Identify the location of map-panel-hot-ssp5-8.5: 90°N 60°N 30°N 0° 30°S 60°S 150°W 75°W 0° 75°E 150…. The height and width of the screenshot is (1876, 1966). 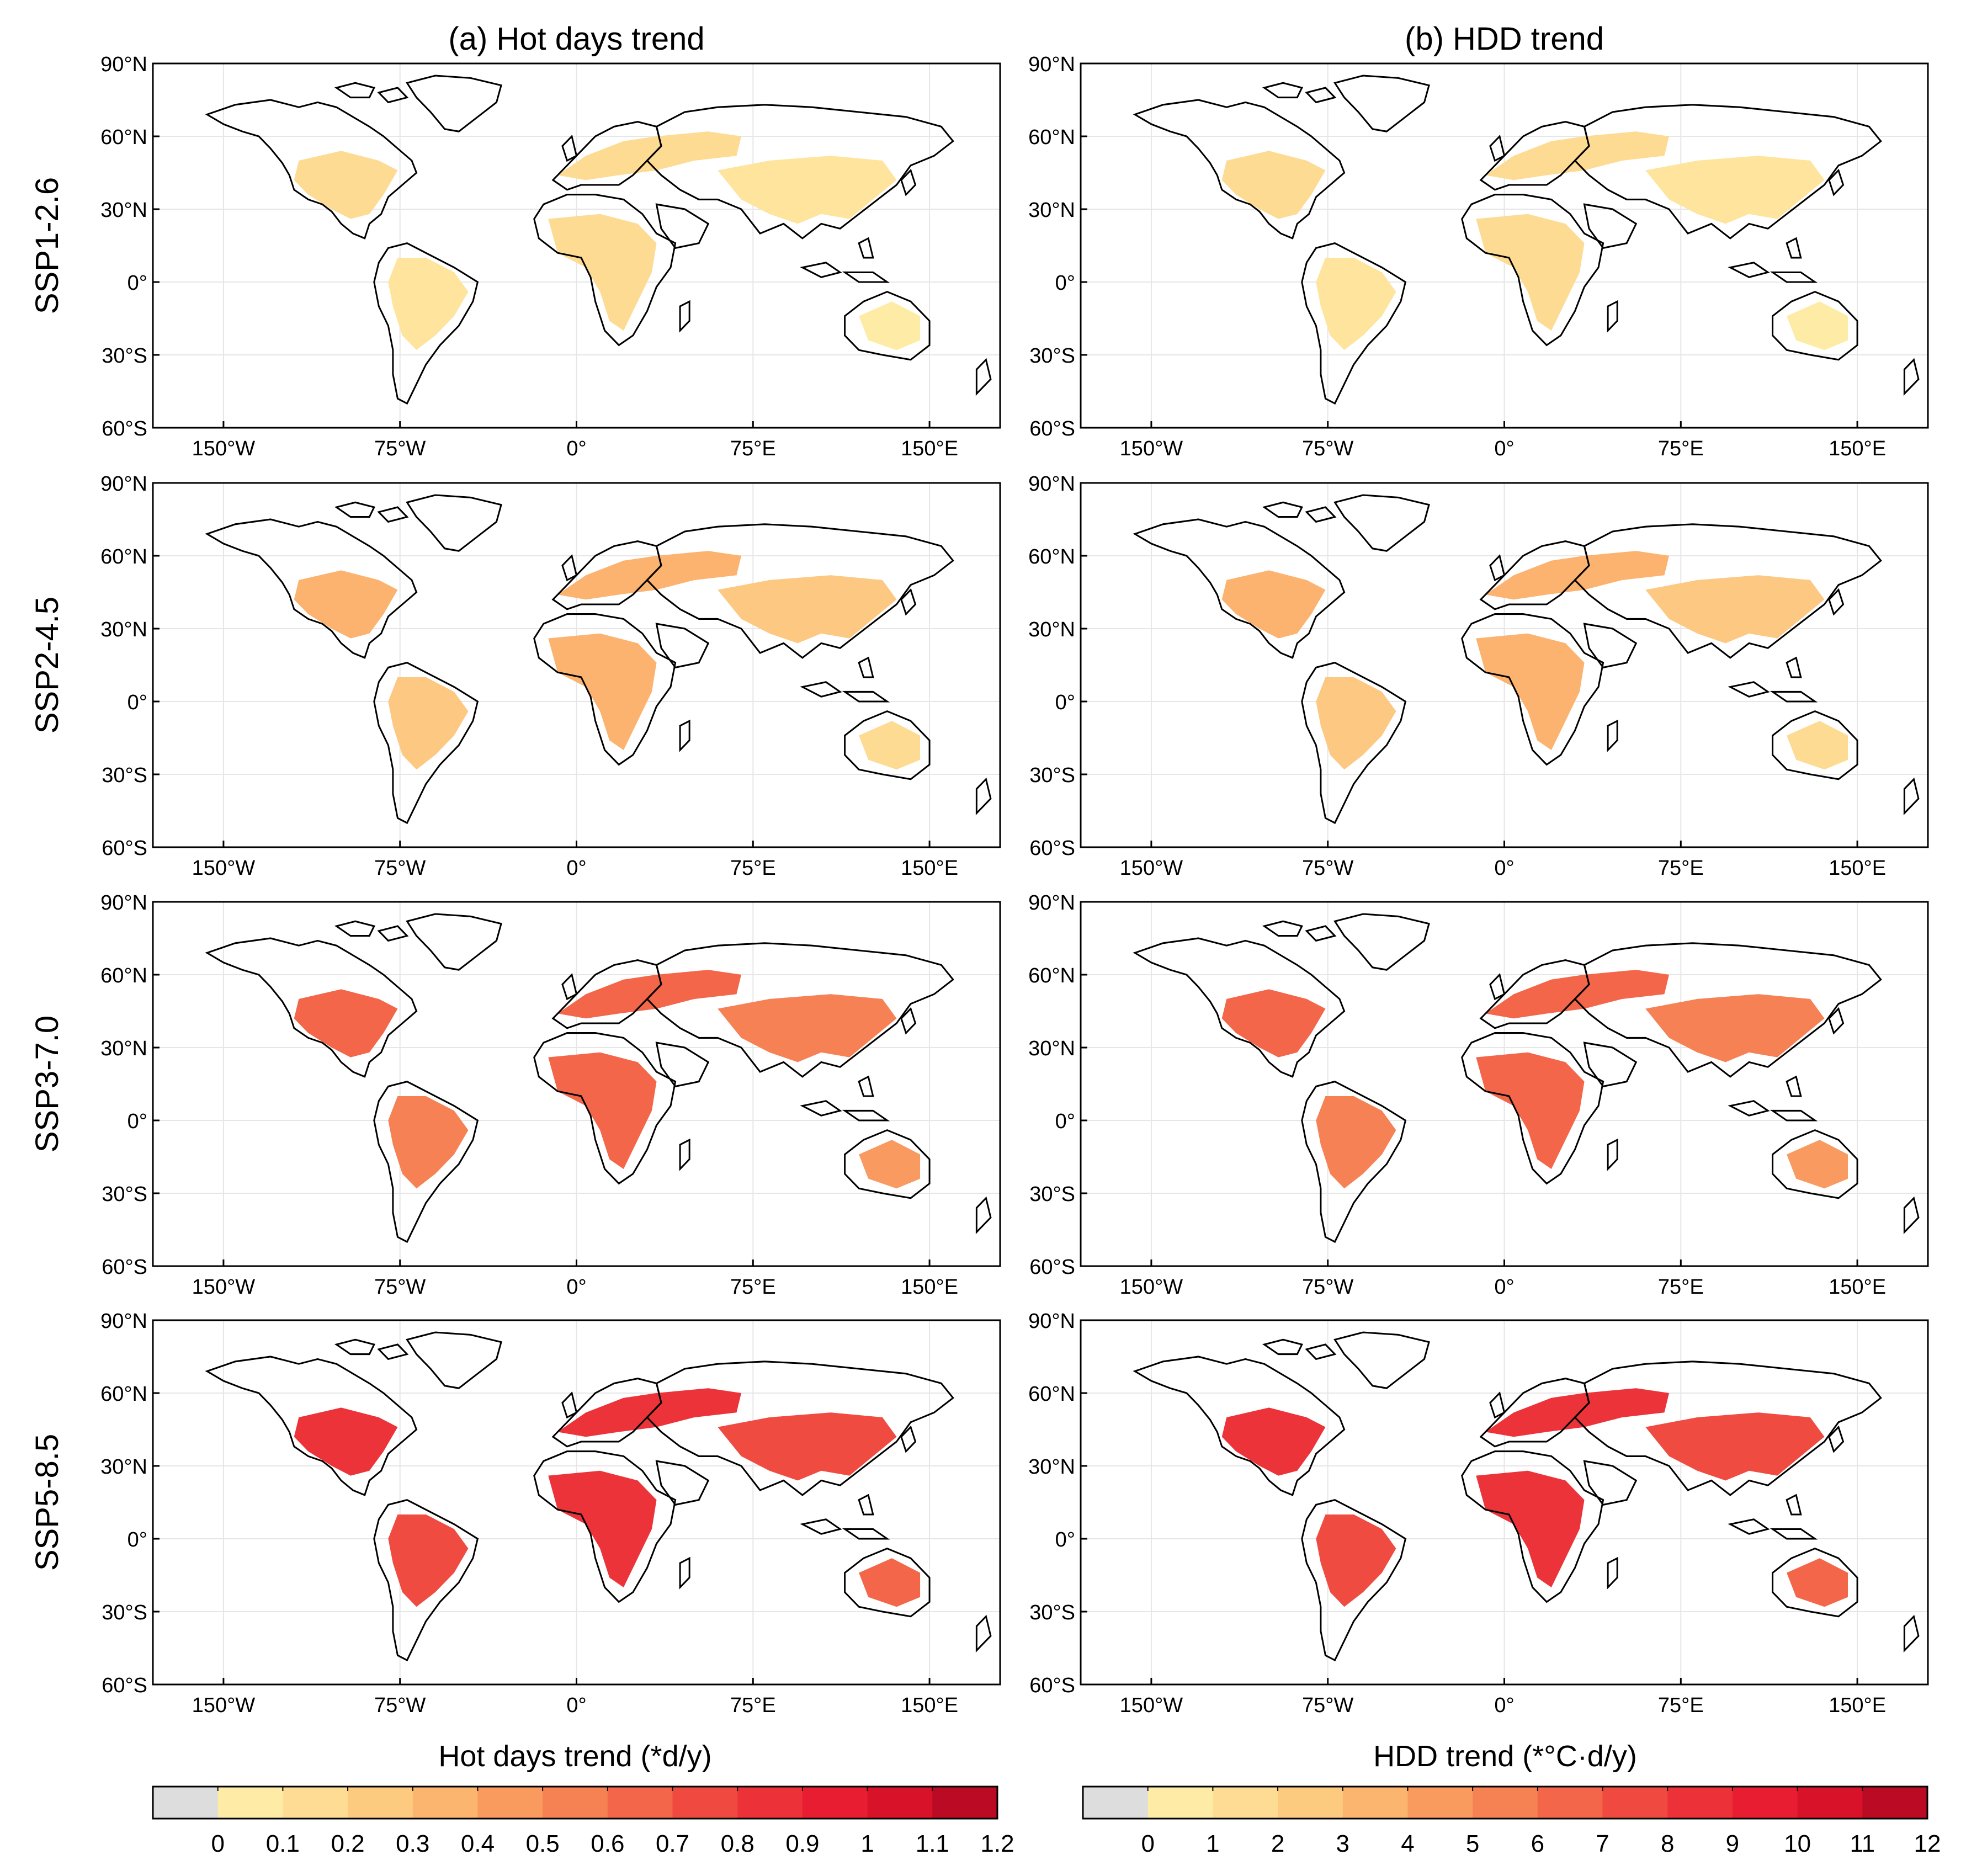
(550, 1513).